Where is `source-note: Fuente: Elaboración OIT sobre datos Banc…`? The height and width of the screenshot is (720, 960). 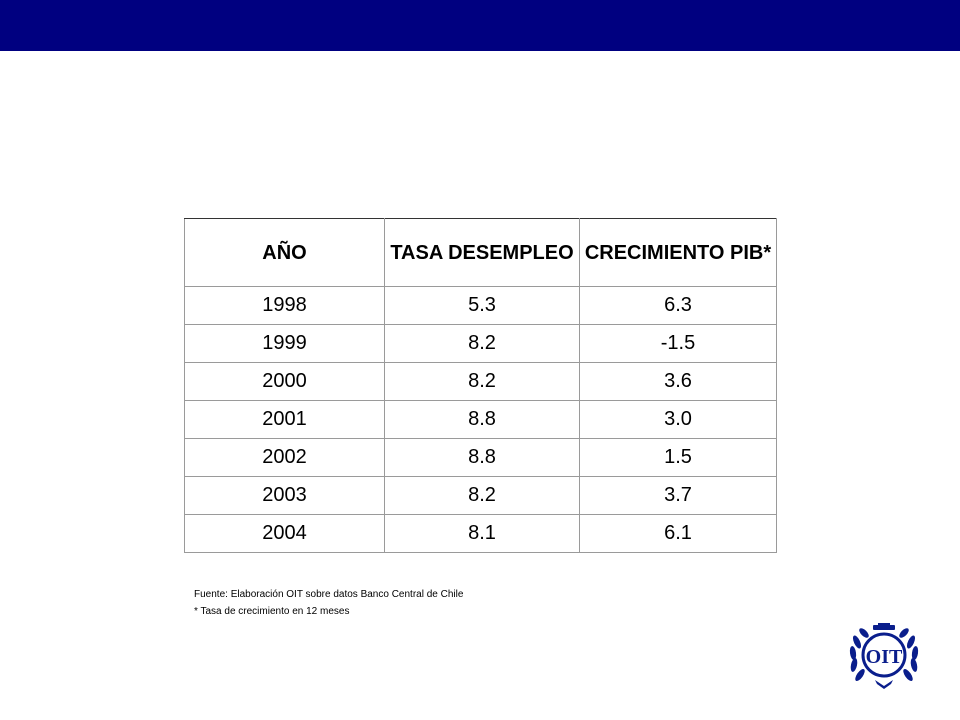 source-note: Fuente: Elaboración OIT sobre datos Banc… is located at coordinates (329, 594).